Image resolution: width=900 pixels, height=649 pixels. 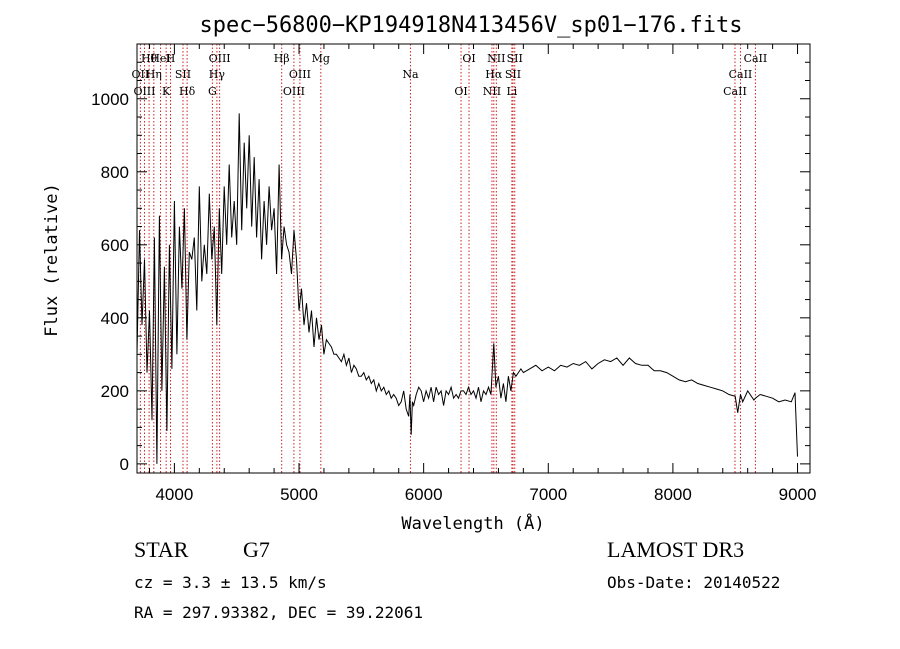 I want to click on y-axis-label: Flux (relative), so click(x=52, y=260).